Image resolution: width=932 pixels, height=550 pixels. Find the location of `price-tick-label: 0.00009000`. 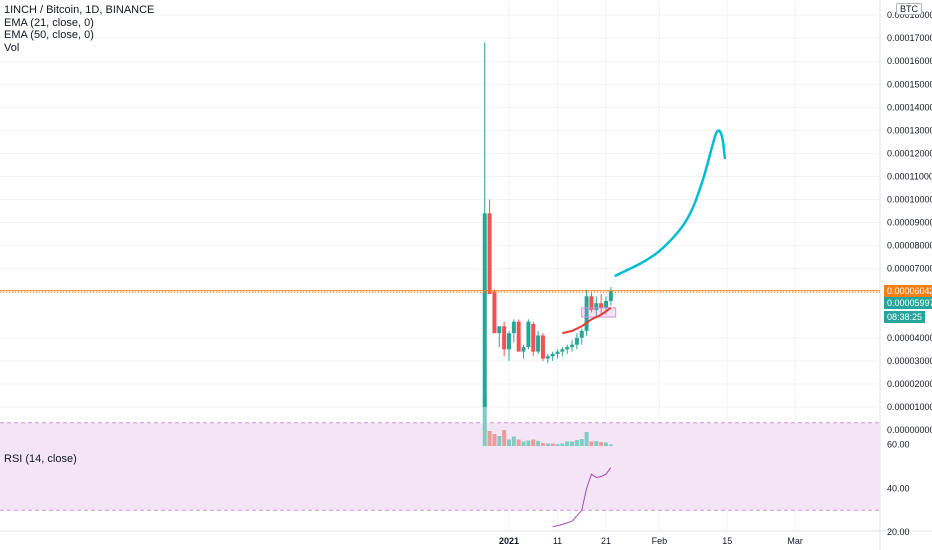

price-tick-label: 0.00009000 is located at coordinates (909, 223).